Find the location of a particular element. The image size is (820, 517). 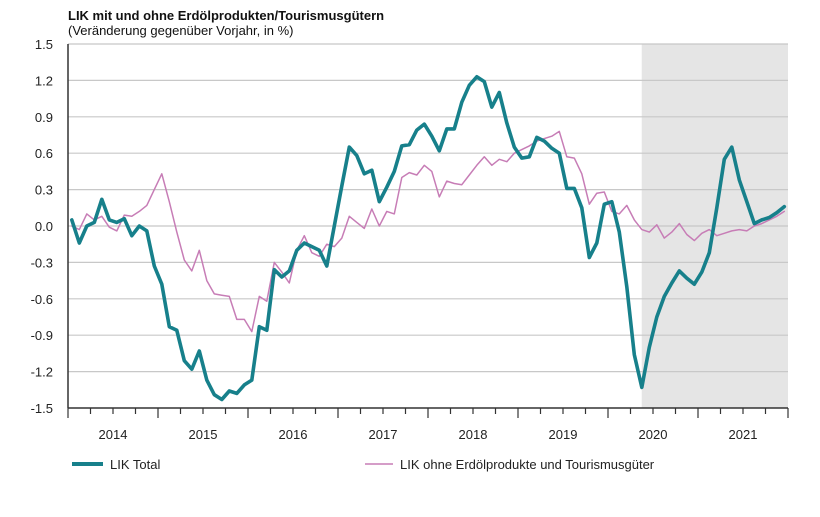

y-tick-label: 1.2 is located at coordinates (44, 80).